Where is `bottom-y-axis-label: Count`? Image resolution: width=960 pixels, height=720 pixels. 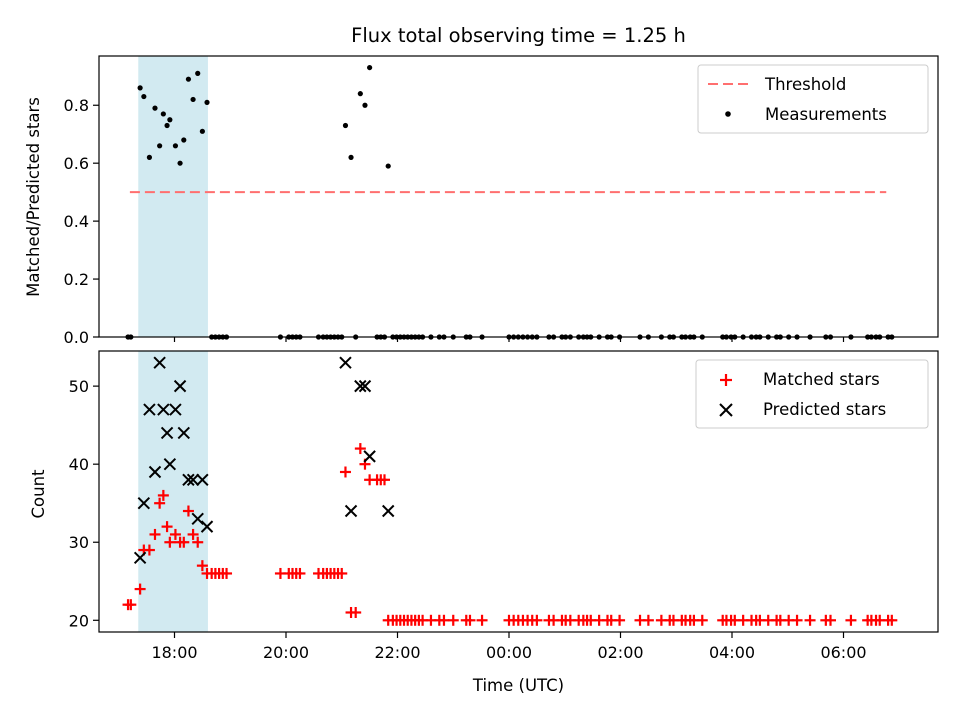
bottom-y-axis-label: Count is located at coordinates (38, 494).